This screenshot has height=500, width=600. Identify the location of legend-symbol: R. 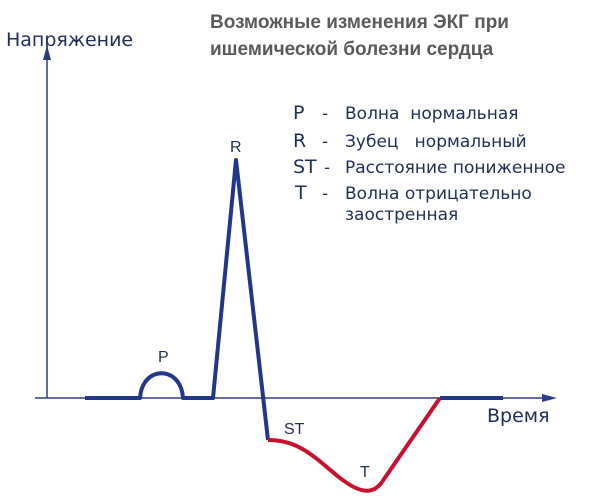
(299, 141).